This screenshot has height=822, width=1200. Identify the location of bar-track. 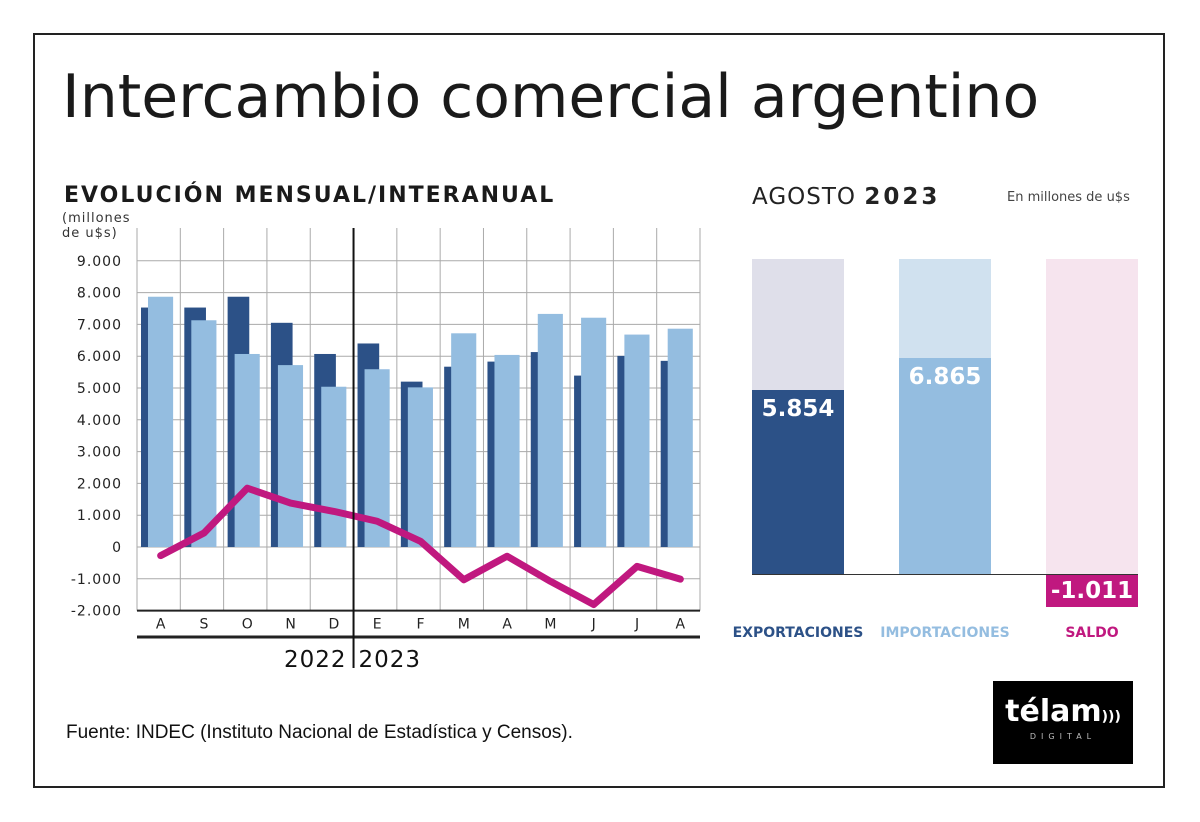
(1092, 417).